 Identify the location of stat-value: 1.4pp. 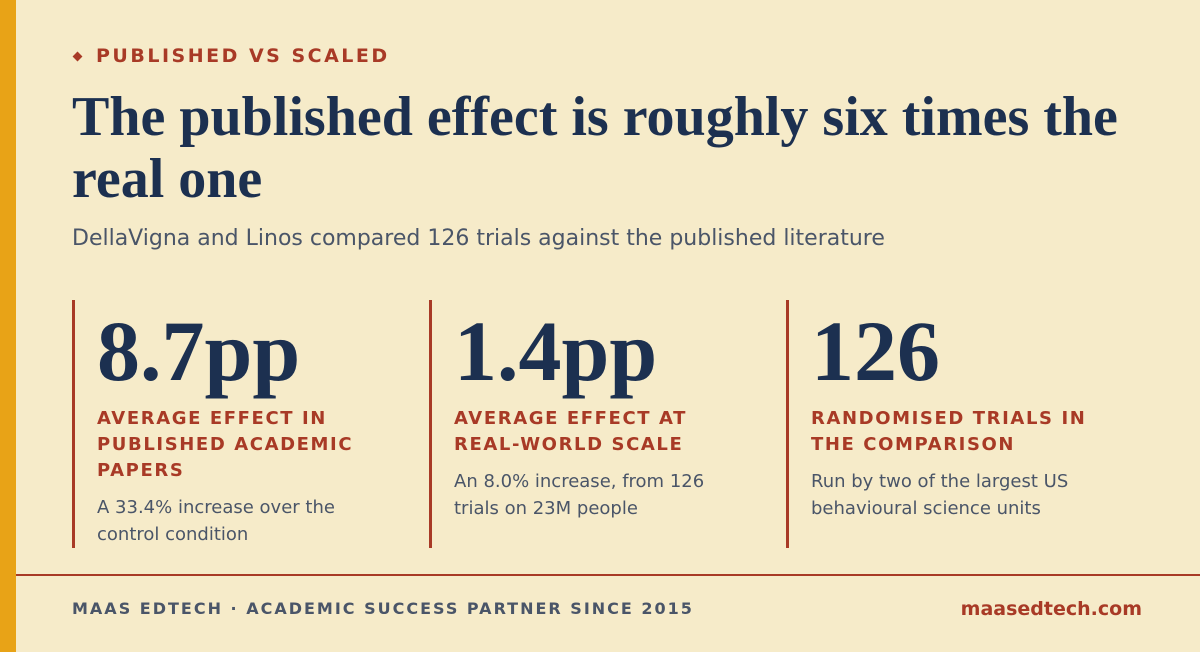
(556, 351).